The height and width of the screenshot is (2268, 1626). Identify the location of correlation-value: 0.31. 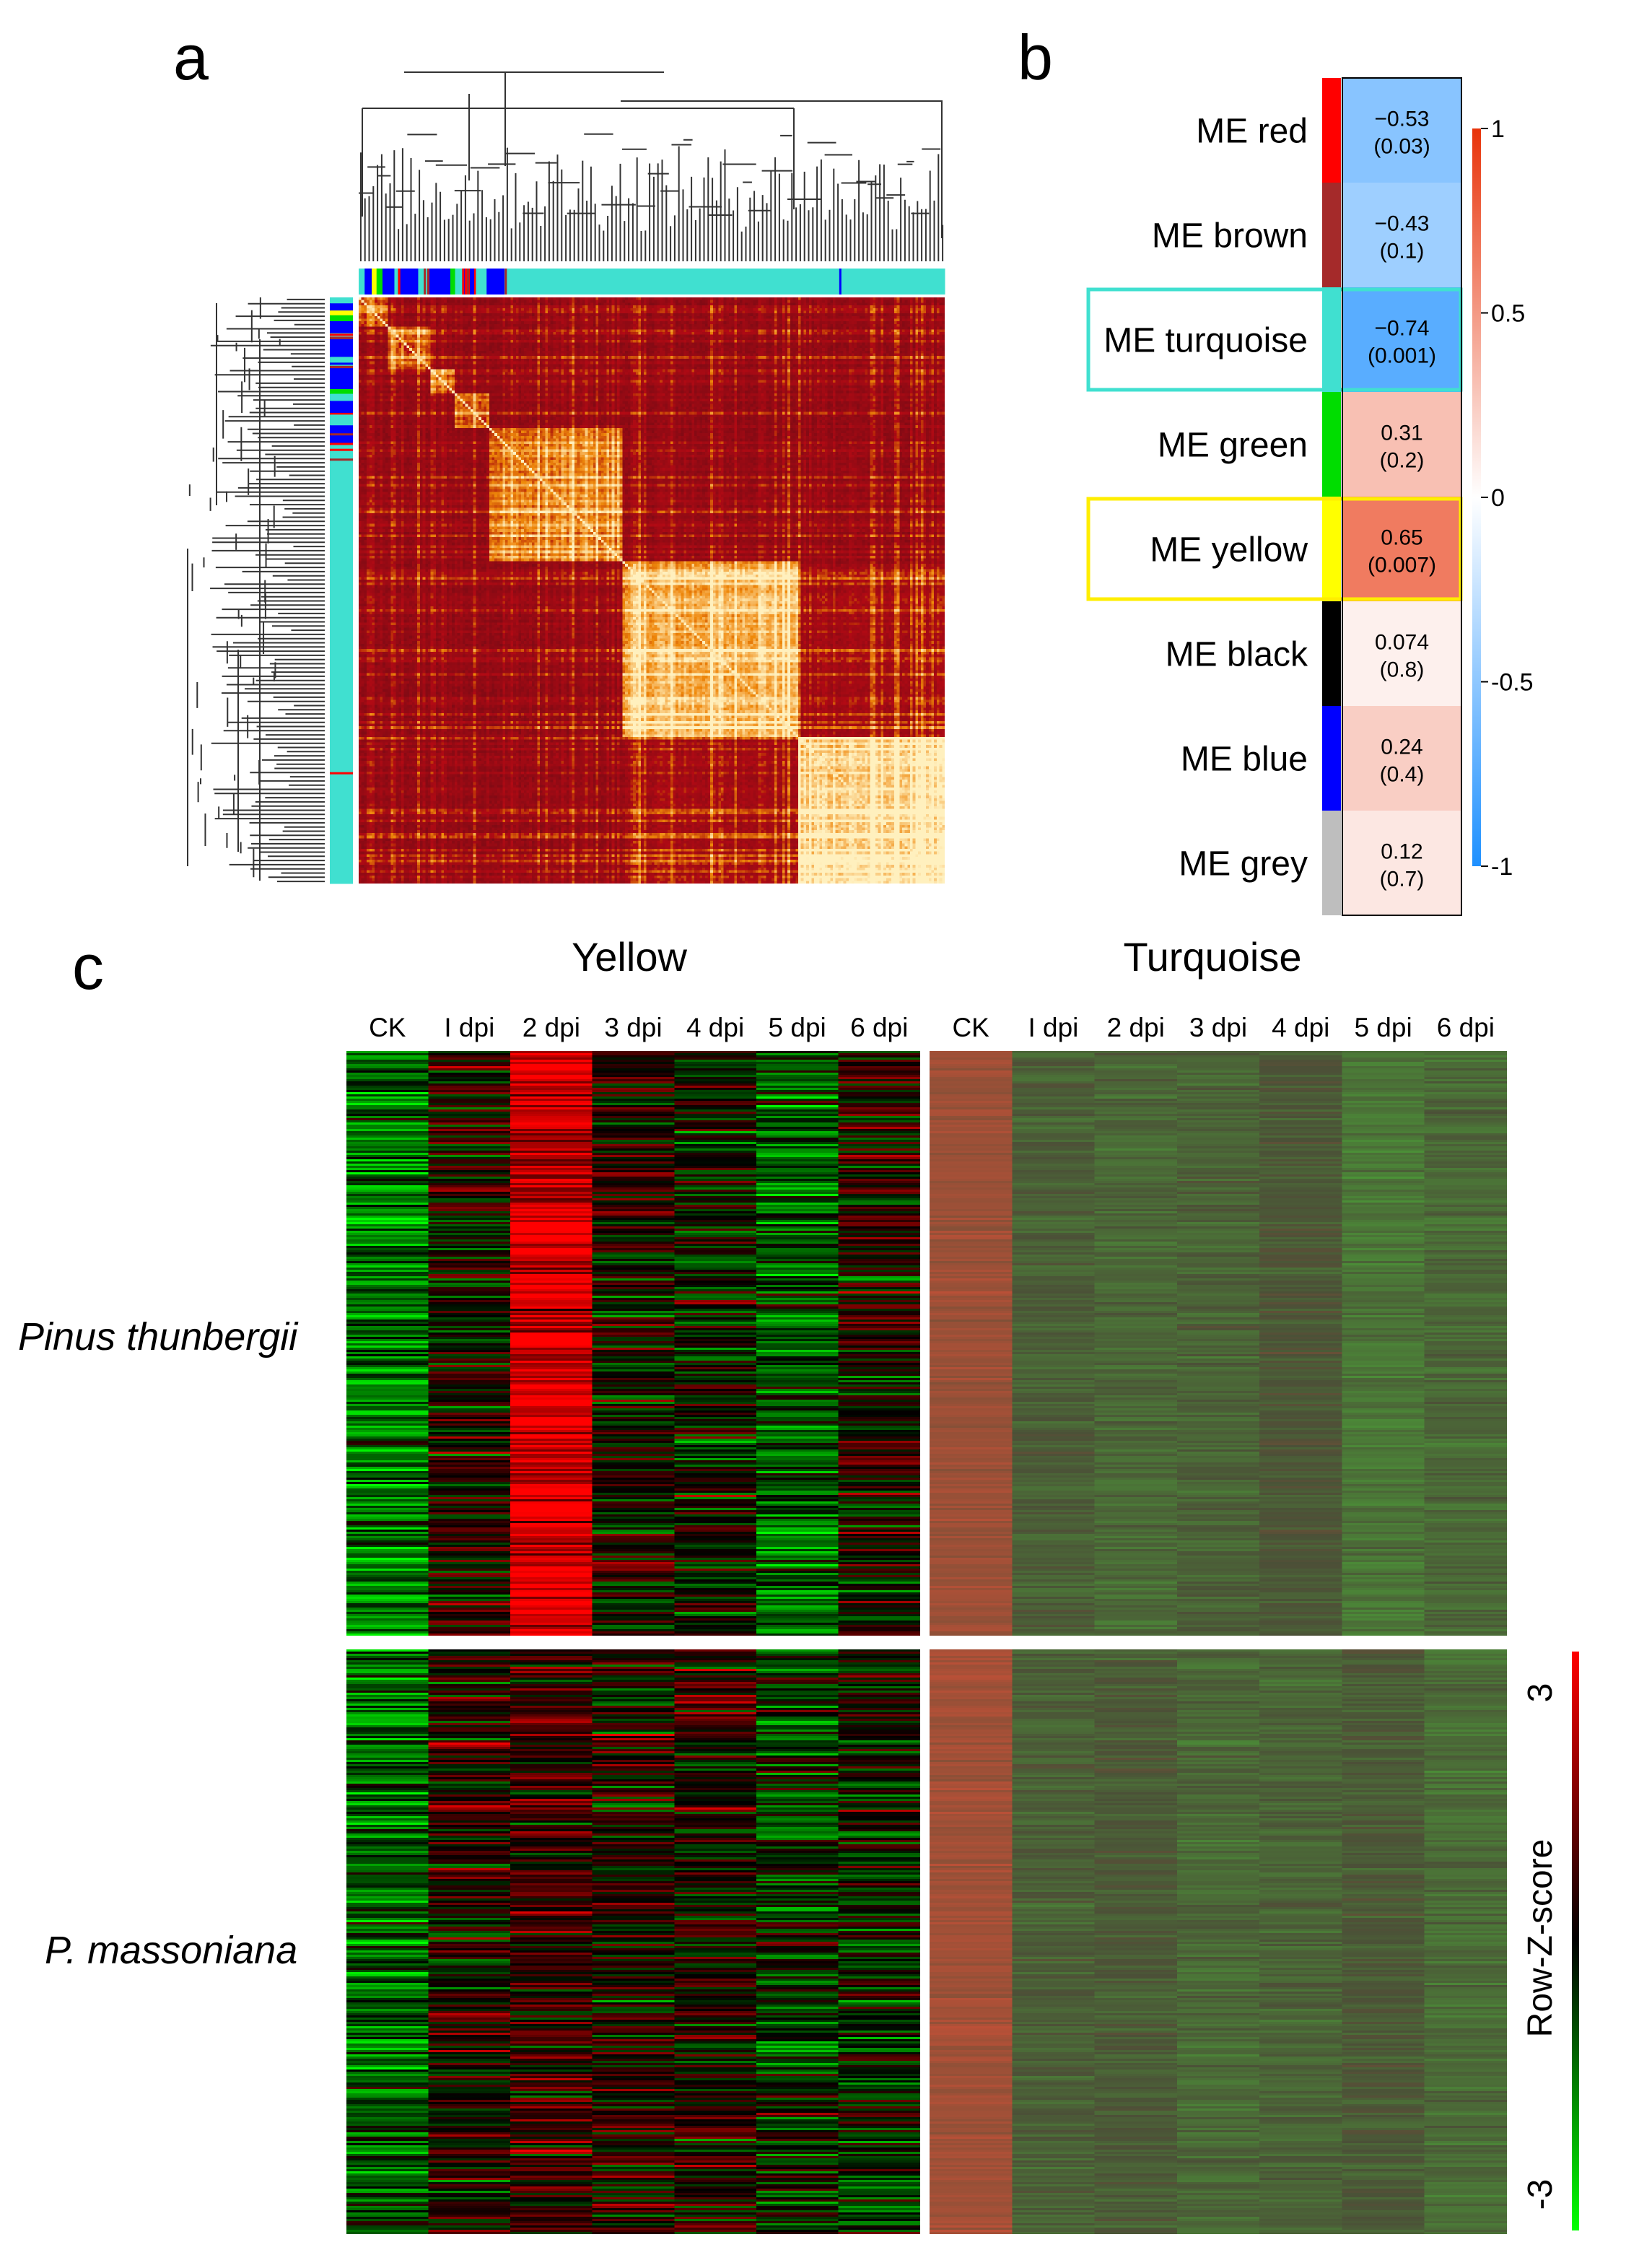
(1401, 433).